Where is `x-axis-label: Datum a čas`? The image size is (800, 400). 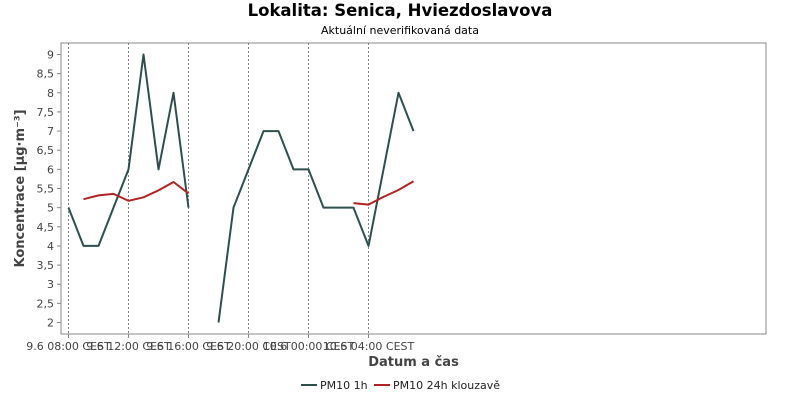 x-axis-label: Datum a čas is located at coordinates (413, 362).